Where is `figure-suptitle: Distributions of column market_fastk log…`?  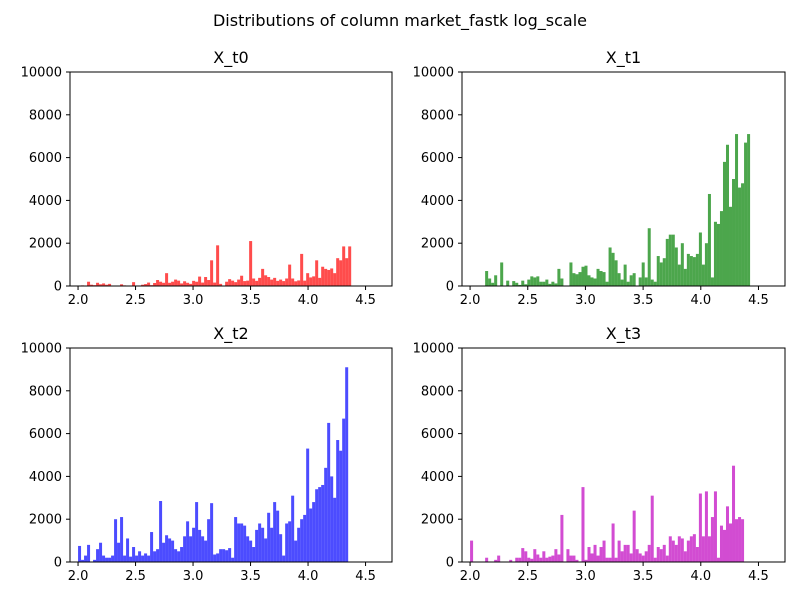
figure-suptitle: Distributions of column market_fastk log… is located at coordinates (400, 21).